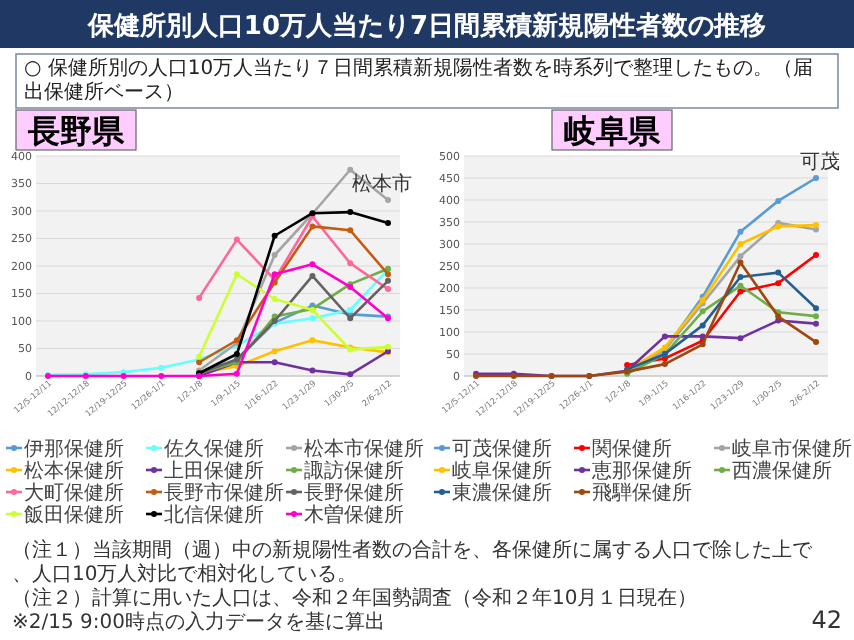 The width and height of the screenshot is (854, 640). Describe the element at coordinates (502, 471) in the screenshot. I see `legend-label: 岐阜保健所` at that location.